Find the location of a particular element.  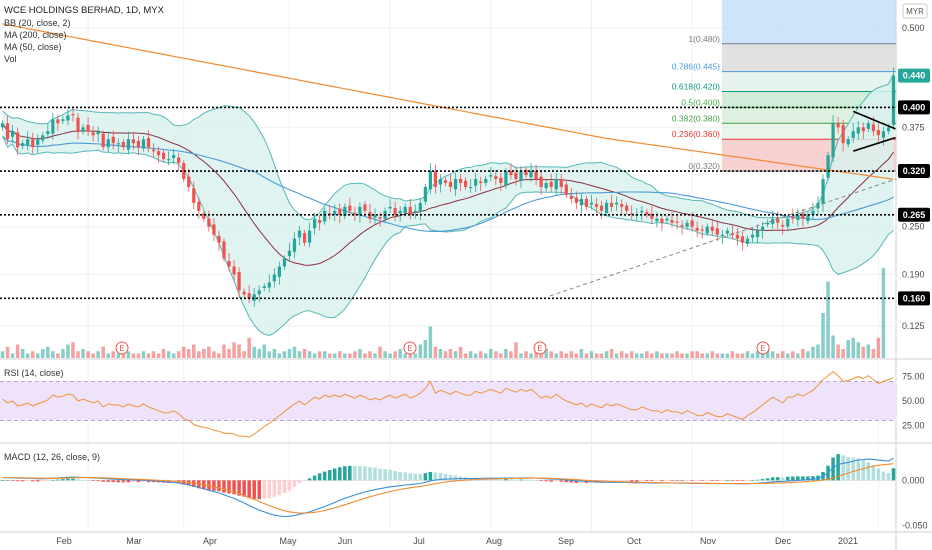

study-label-ma200: MA (200, close) is located at coordinates (35, 35).